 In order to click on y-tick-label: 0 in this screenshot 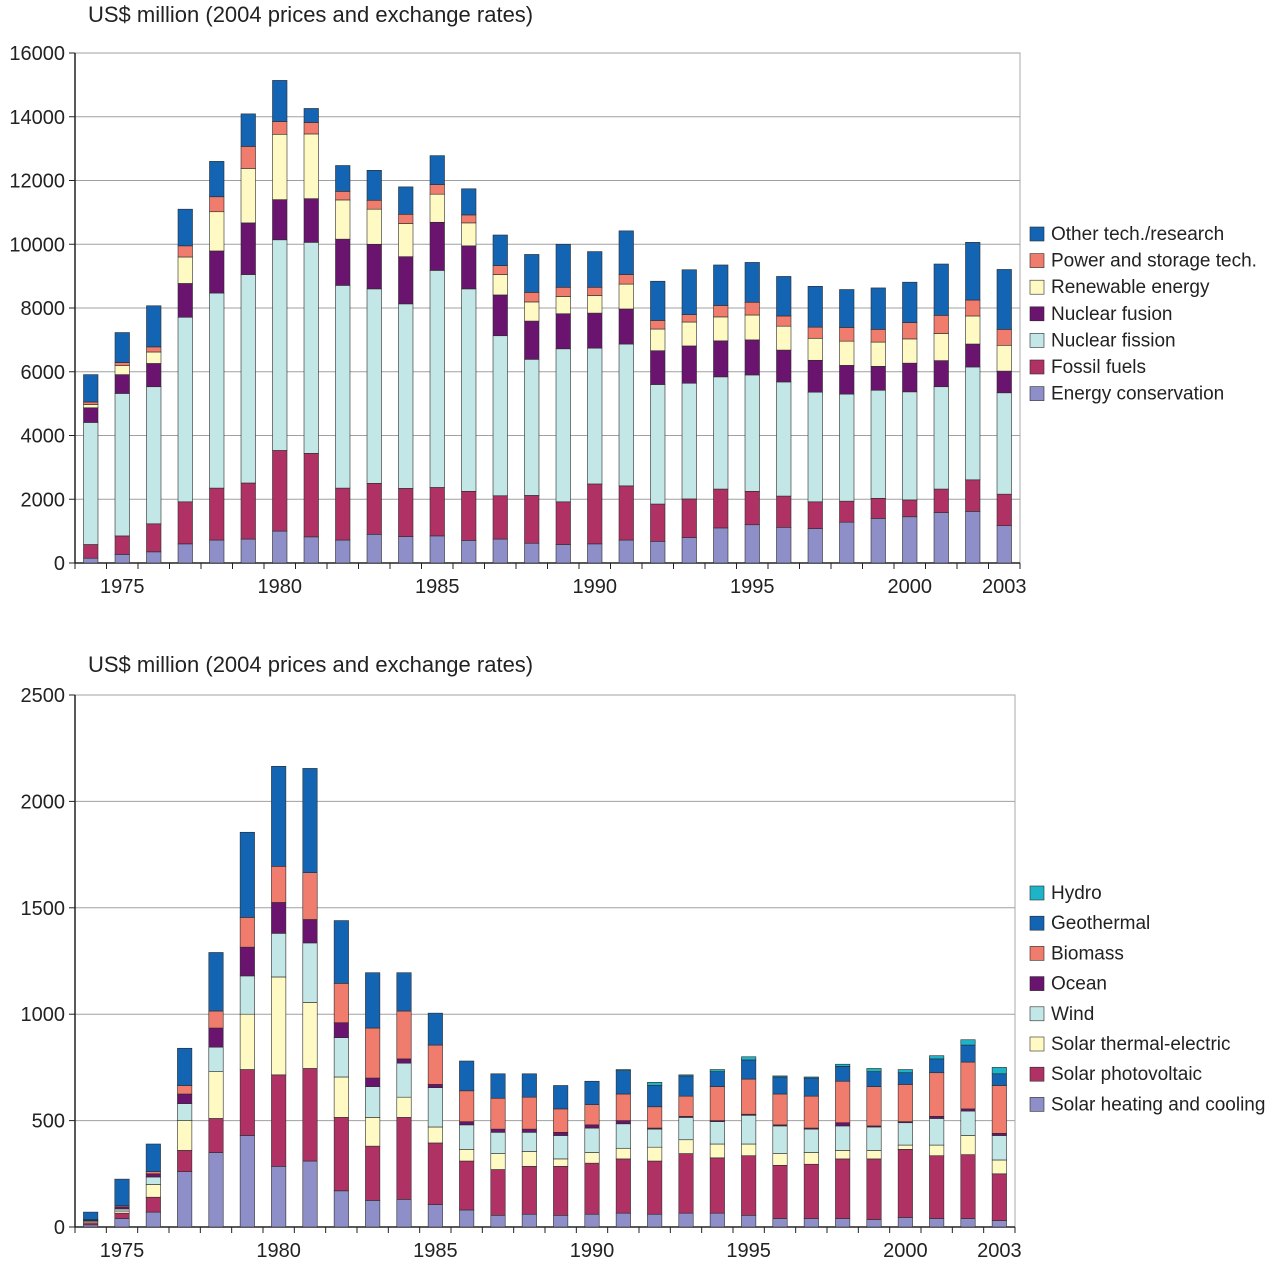, I will do `click(59, 1228)`.